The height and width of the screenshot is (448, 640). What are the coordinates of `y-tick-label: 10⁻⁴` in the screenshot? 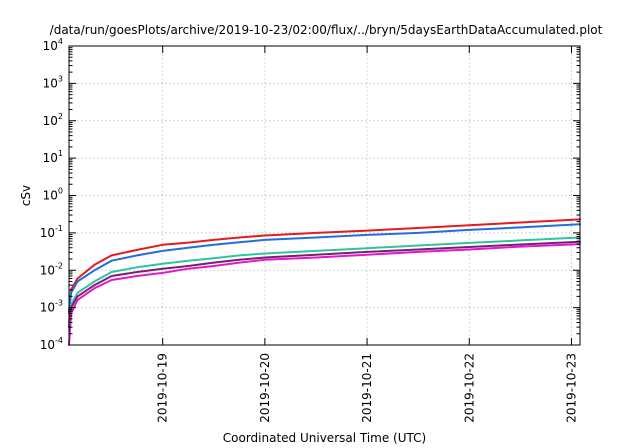 It's located at (51, 344).